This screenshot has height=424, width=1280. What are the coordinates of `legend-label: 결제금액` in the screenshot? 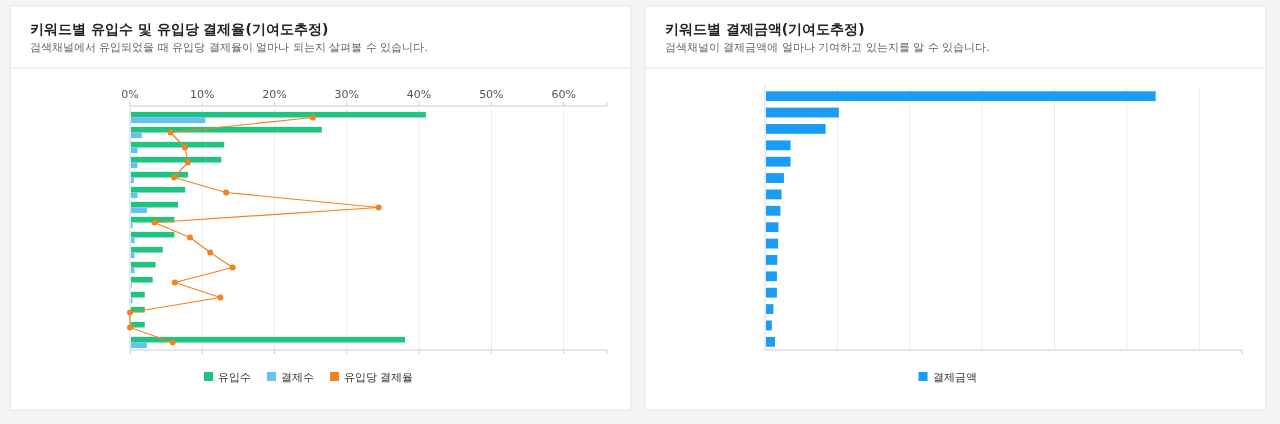 It's located at (954, 377).